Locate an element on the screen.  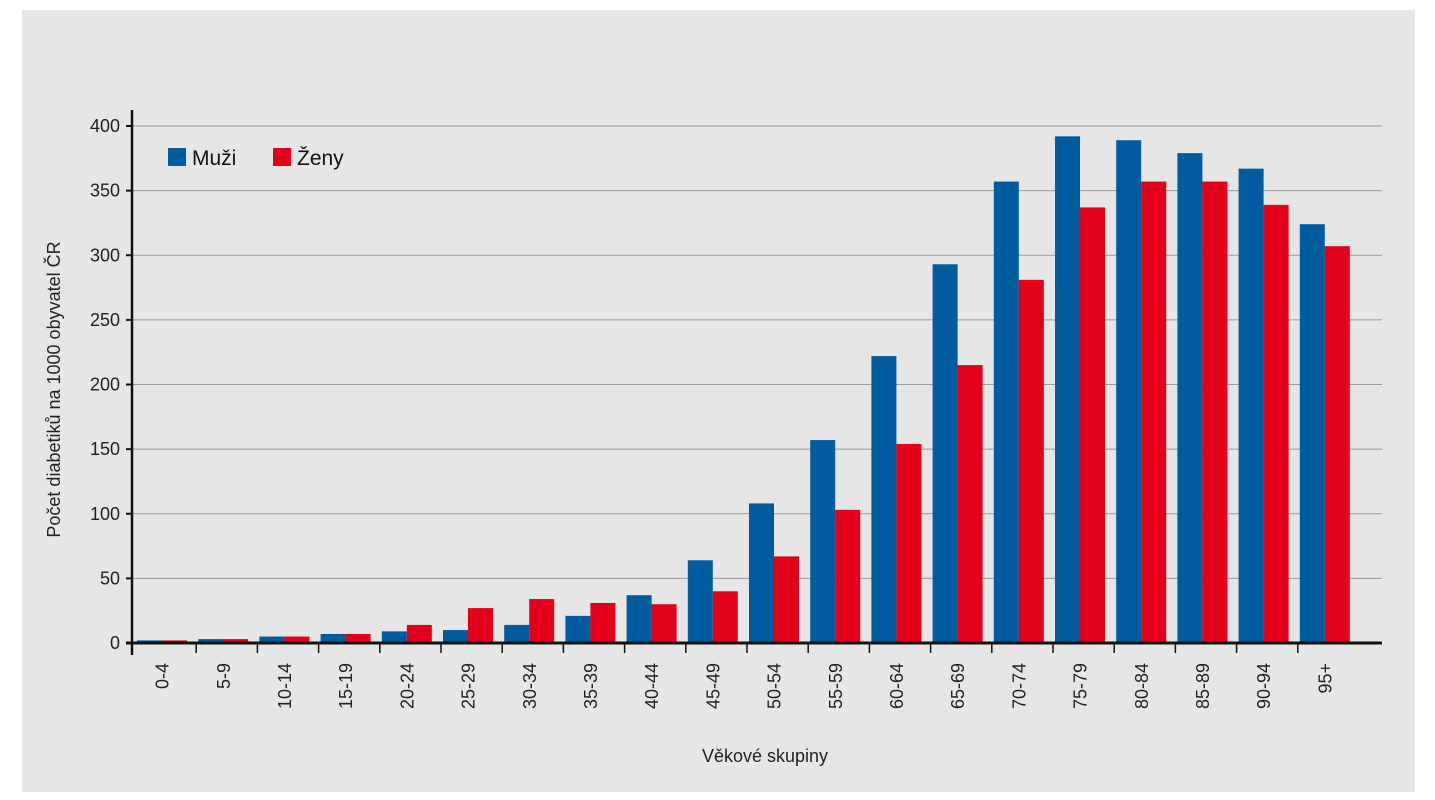
legend-label-muzi: Muži is located at coordinates (214, 158).